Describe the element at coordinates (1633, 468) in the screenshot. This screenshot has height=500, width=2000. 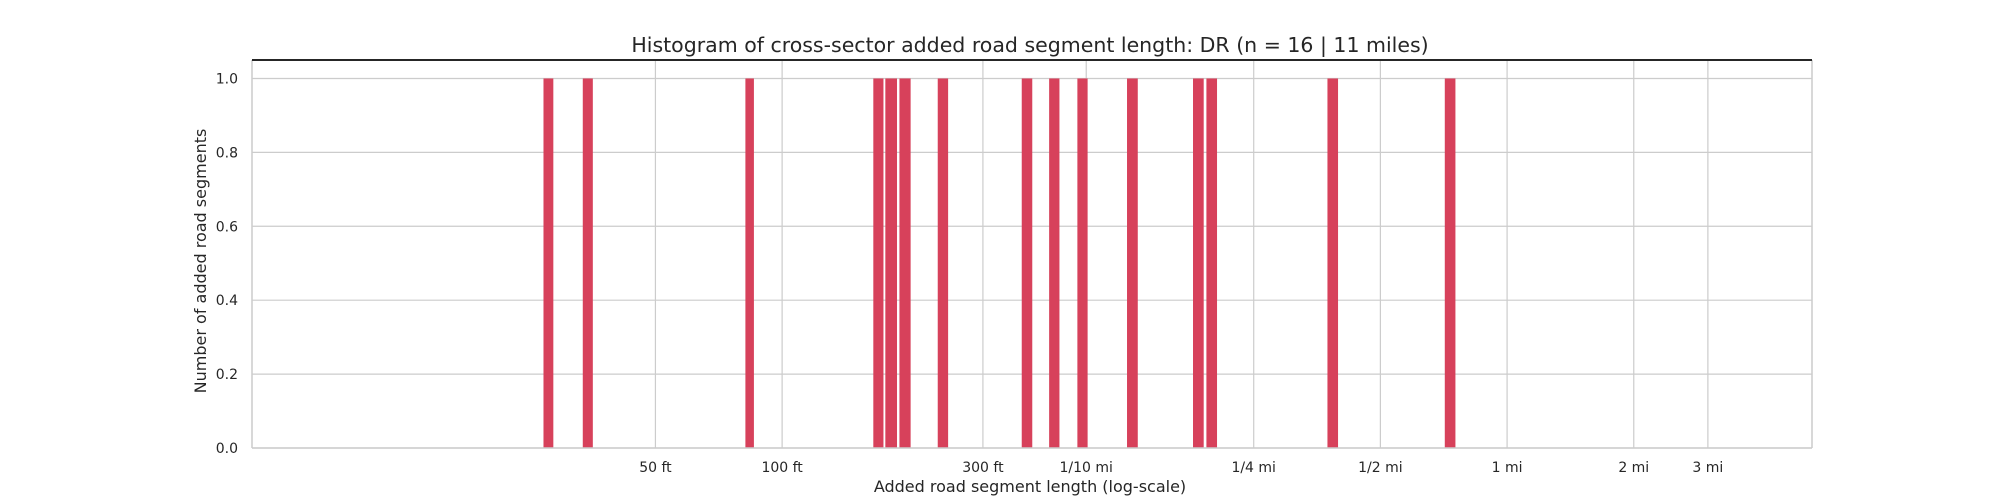
I see `x-tick-label: 2 mi` at that location.